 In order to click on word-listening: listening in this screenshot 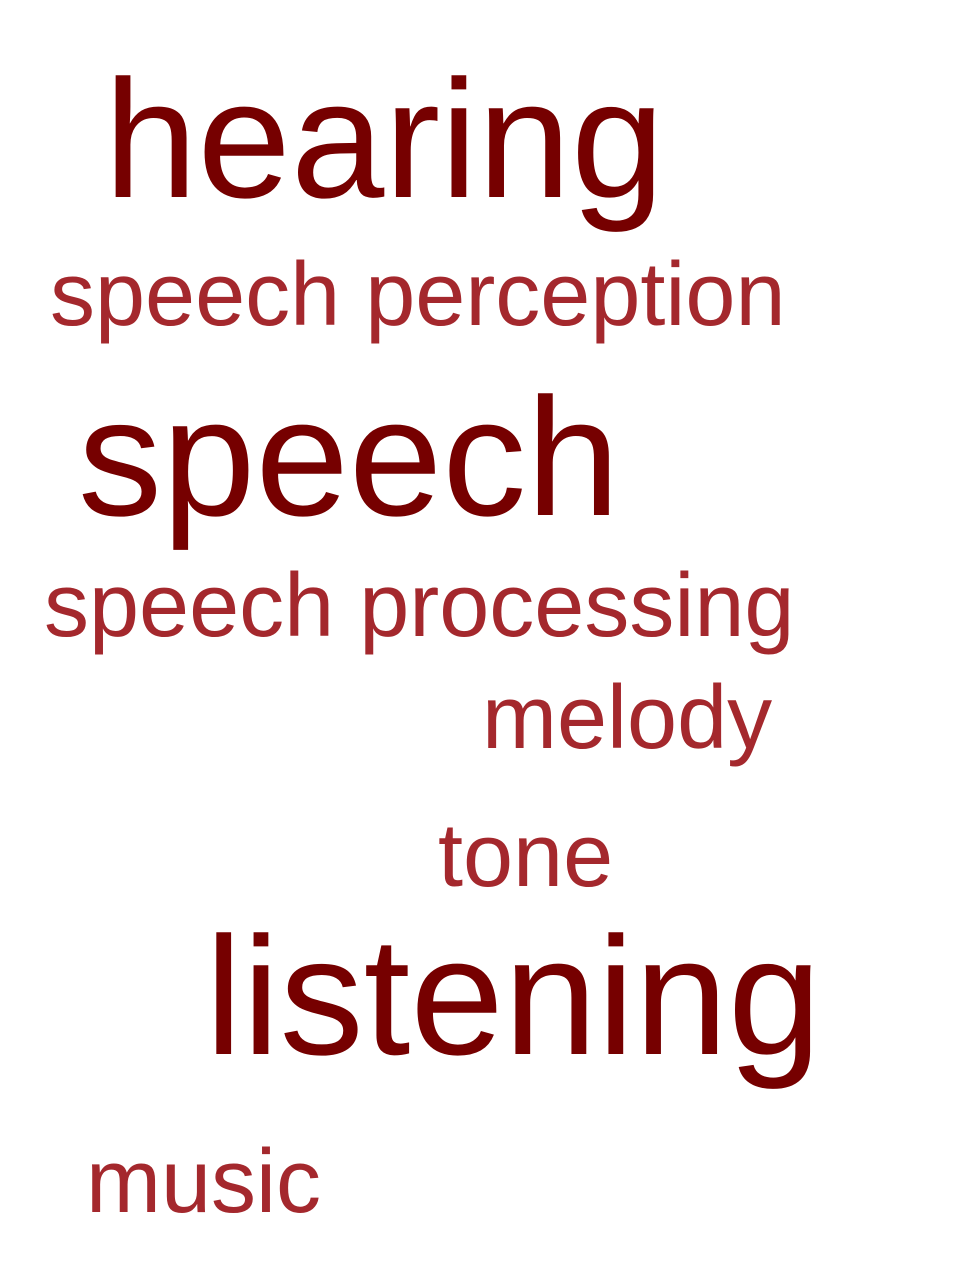, I will do `click(513, 996)`.